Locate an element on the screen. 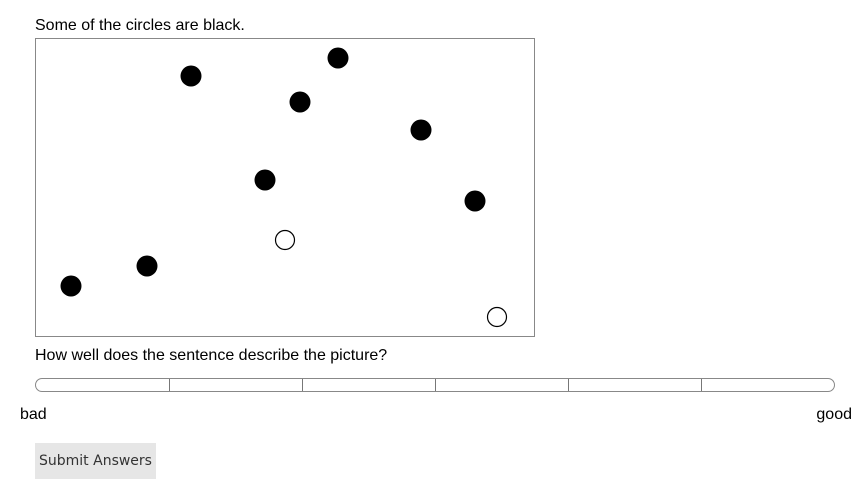 The width and height of the screenshot is (866, 491). rating-slider is located at coordinates (435, 385).